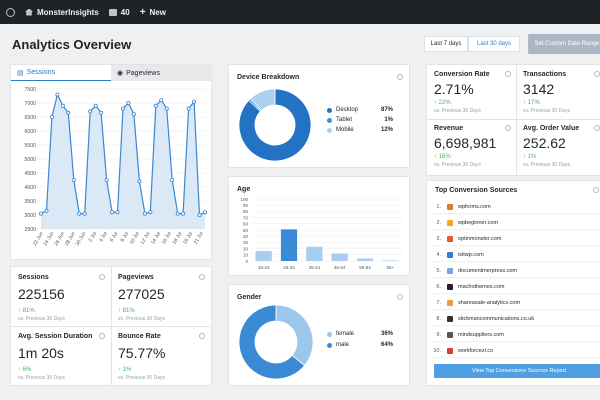 This screenshot has height=400, width=600. I want to click on view-sources-report-button: View Top Conversions Sources Report, so click(517, 371).